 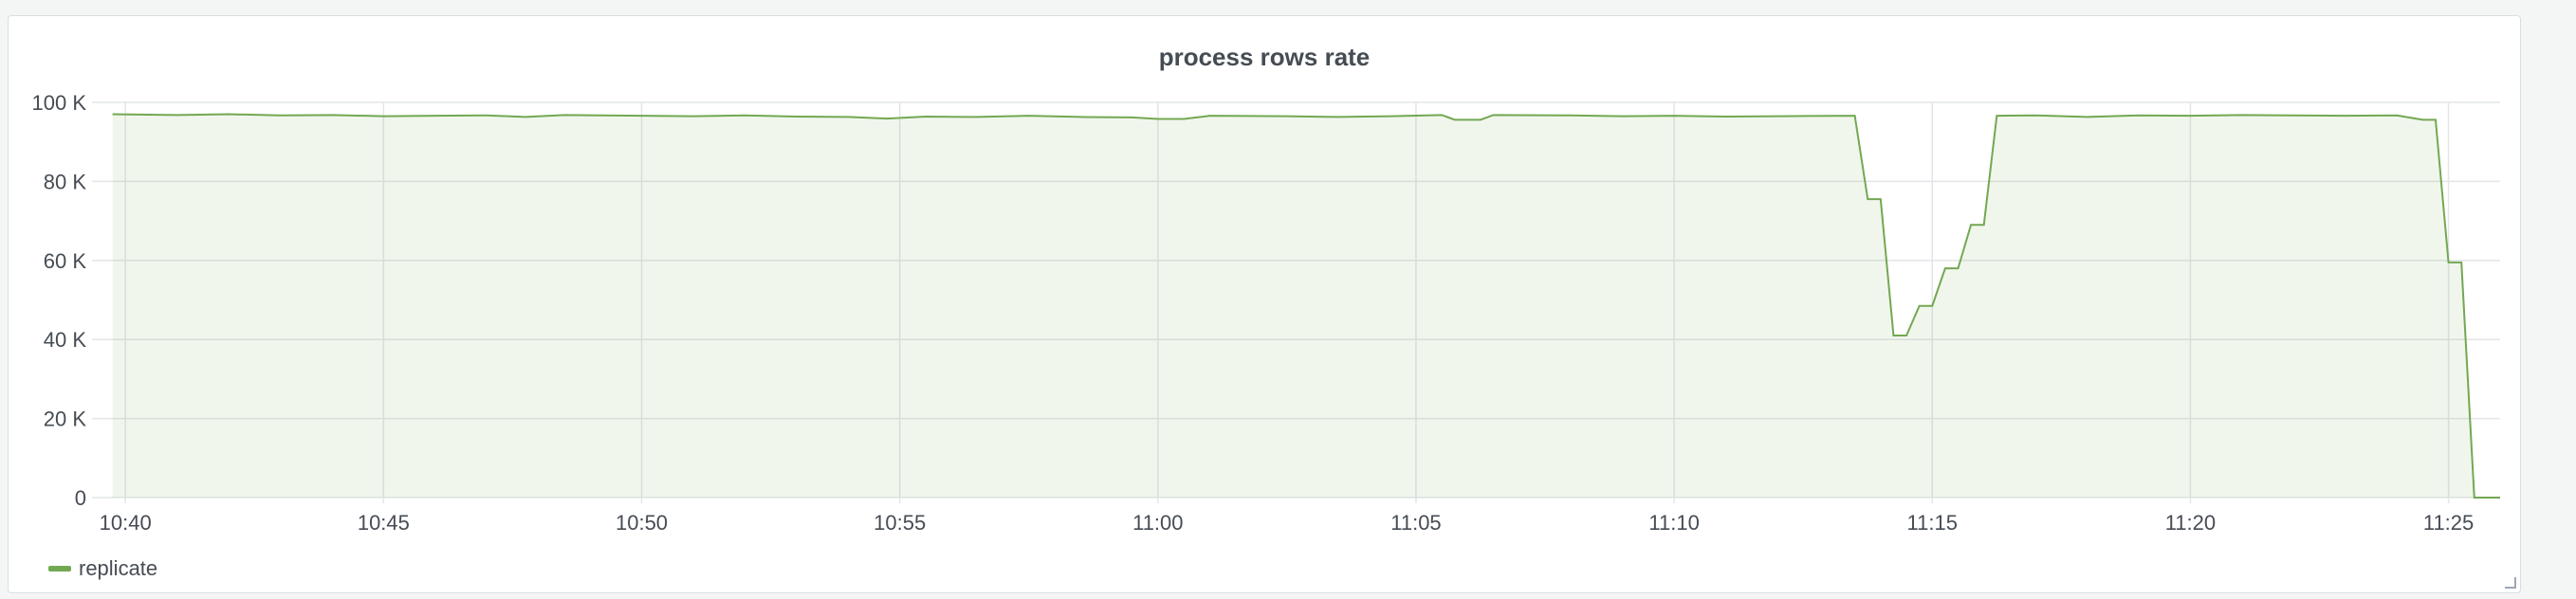 What do you see at coordinates (384, 523) in the screenshot?
I see `x-tick-label: 10:45` at bounding box center [384, 523].